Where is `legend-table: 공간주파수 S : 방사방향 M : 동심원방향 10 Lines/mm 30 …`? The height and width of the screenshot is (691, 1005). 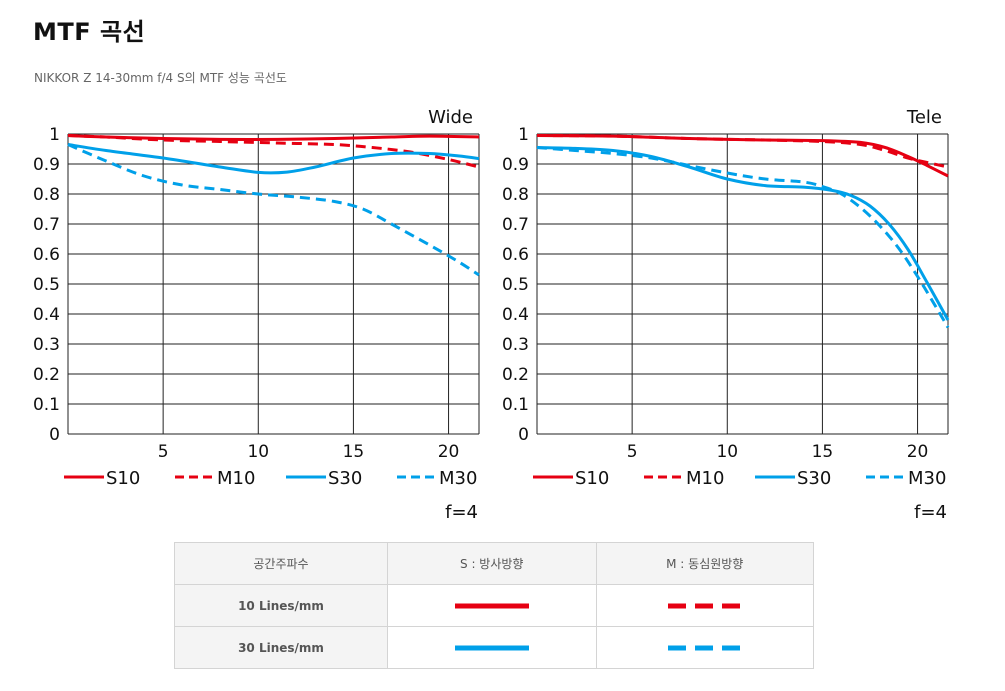
legend-table: 공간주파수 S : 방사방향 M : 동심원방향 10 Lines/mm 30 … is located at coordinates (494, 605).